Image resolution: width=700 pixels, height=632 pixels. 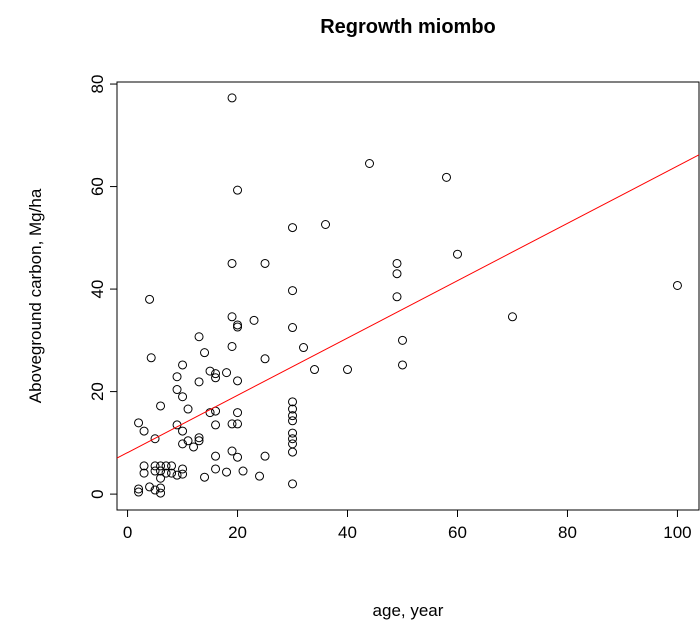 What do you see at coordinates (567, 532) in the screenshot?
I see `x-tick-label: 80` at bounding box center [567, 532].